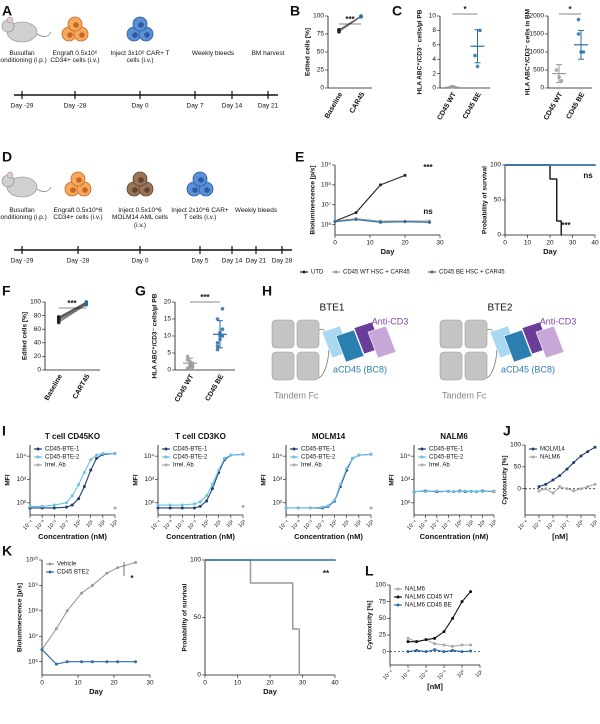 The image size is (600, 724). I want to click on panel-letter: G, so click(140, 291).